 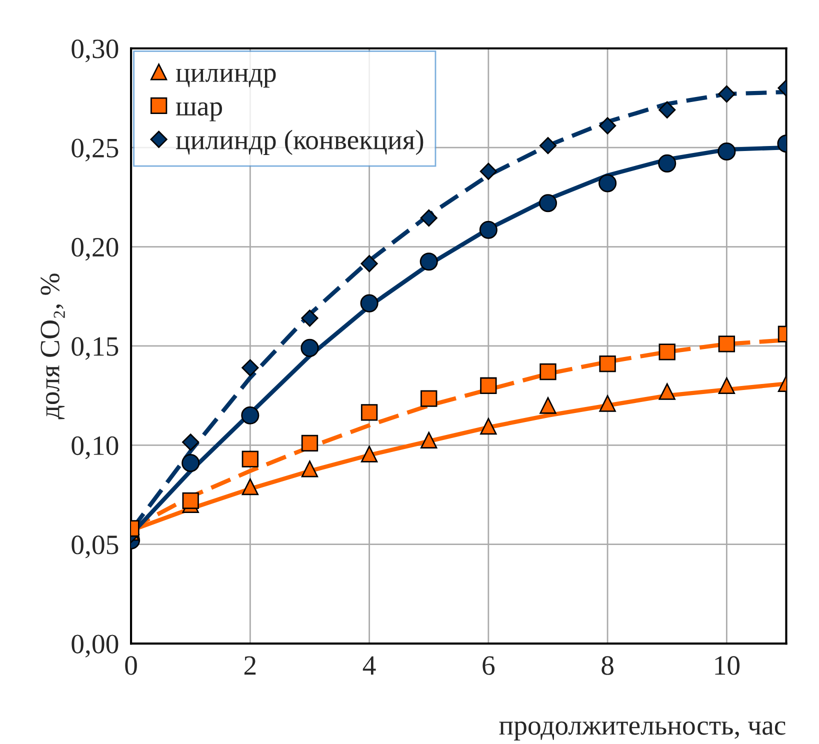 I want to click on y-tick-label: 0,20, so click(x=95, y=249).